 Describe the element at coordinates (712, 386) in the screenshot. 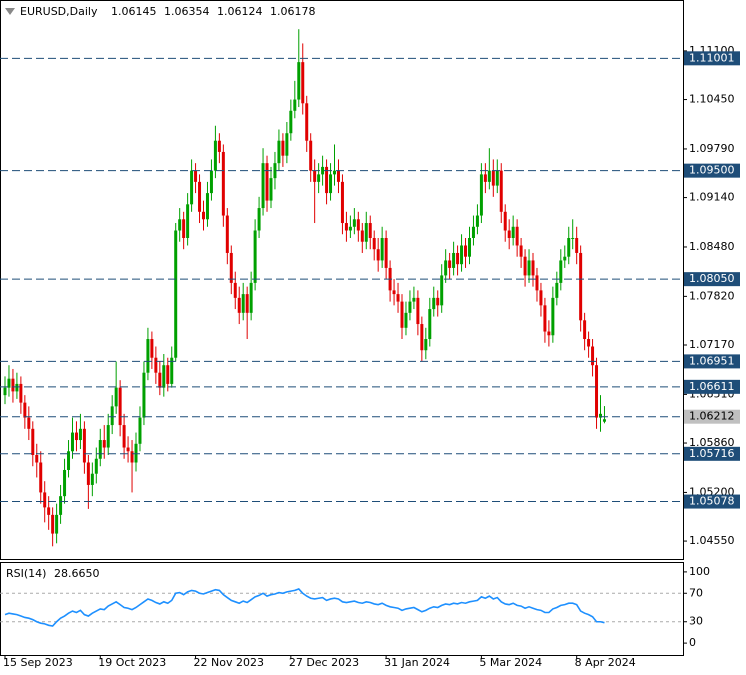

I see `level-label: 1.06611` at that location.